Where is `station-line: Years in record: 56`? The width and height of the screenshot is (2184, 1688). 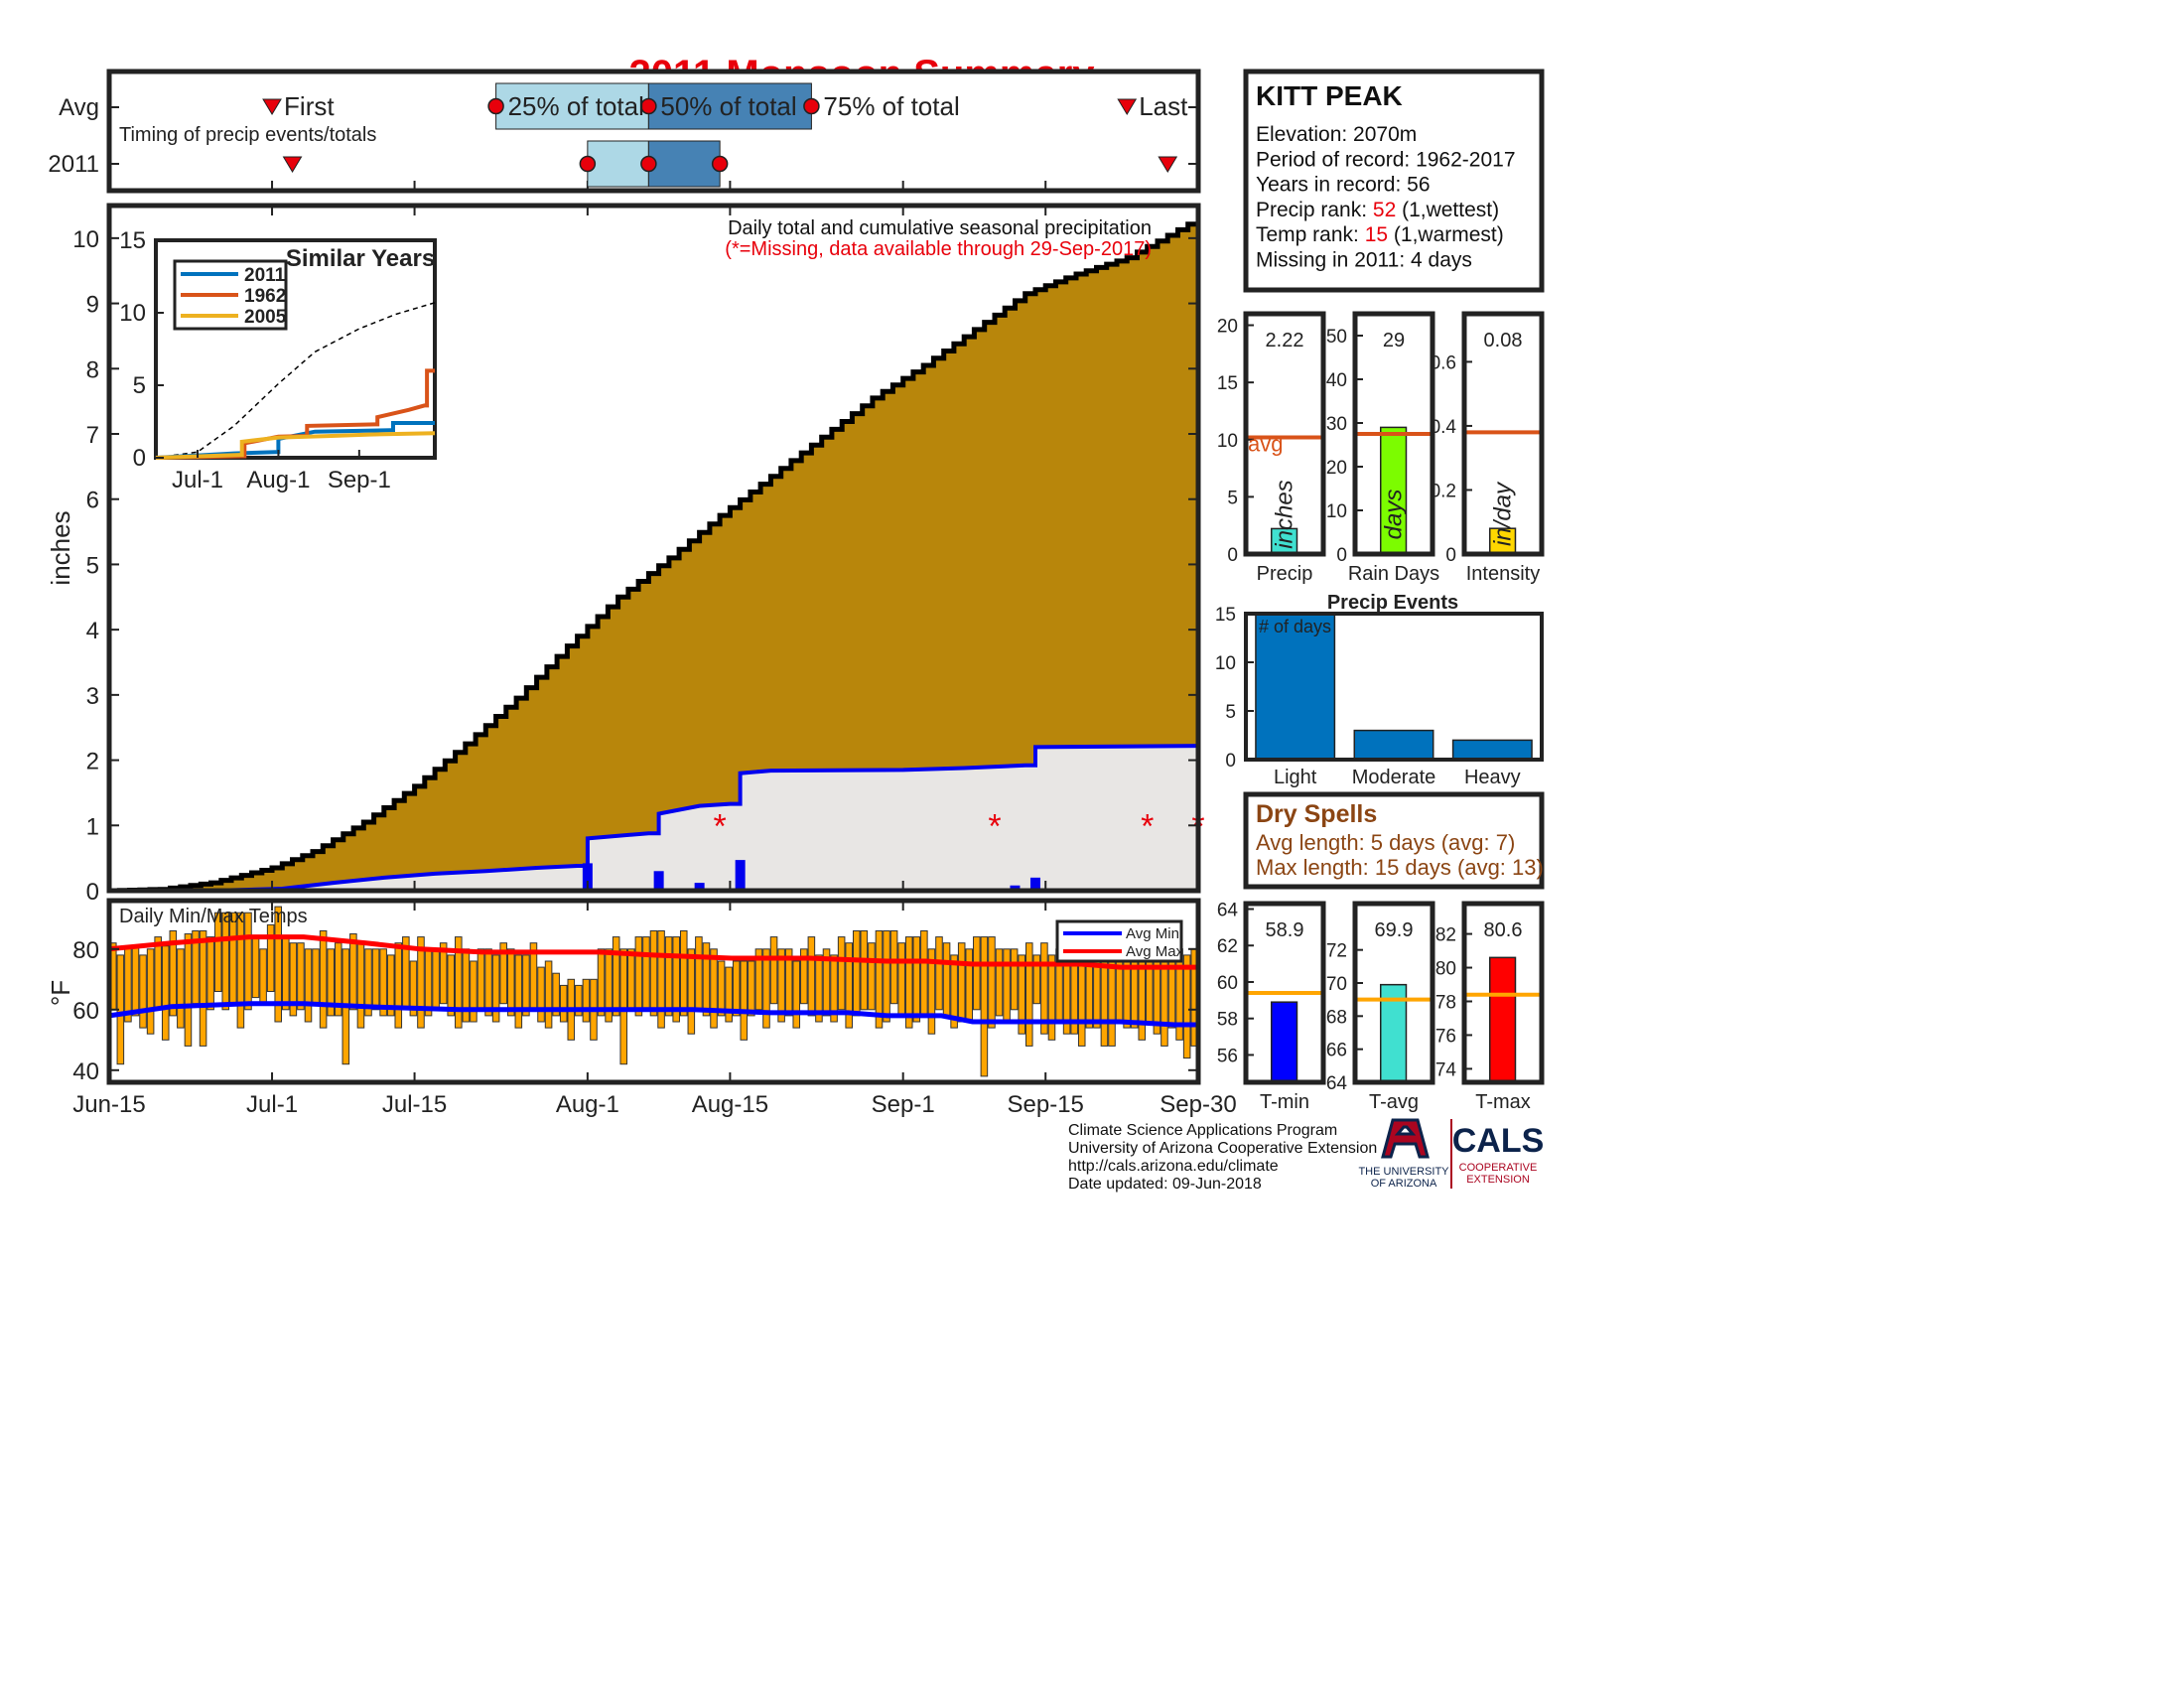 station-line: Years in record: 56 is located at coordinates (1343, 185).